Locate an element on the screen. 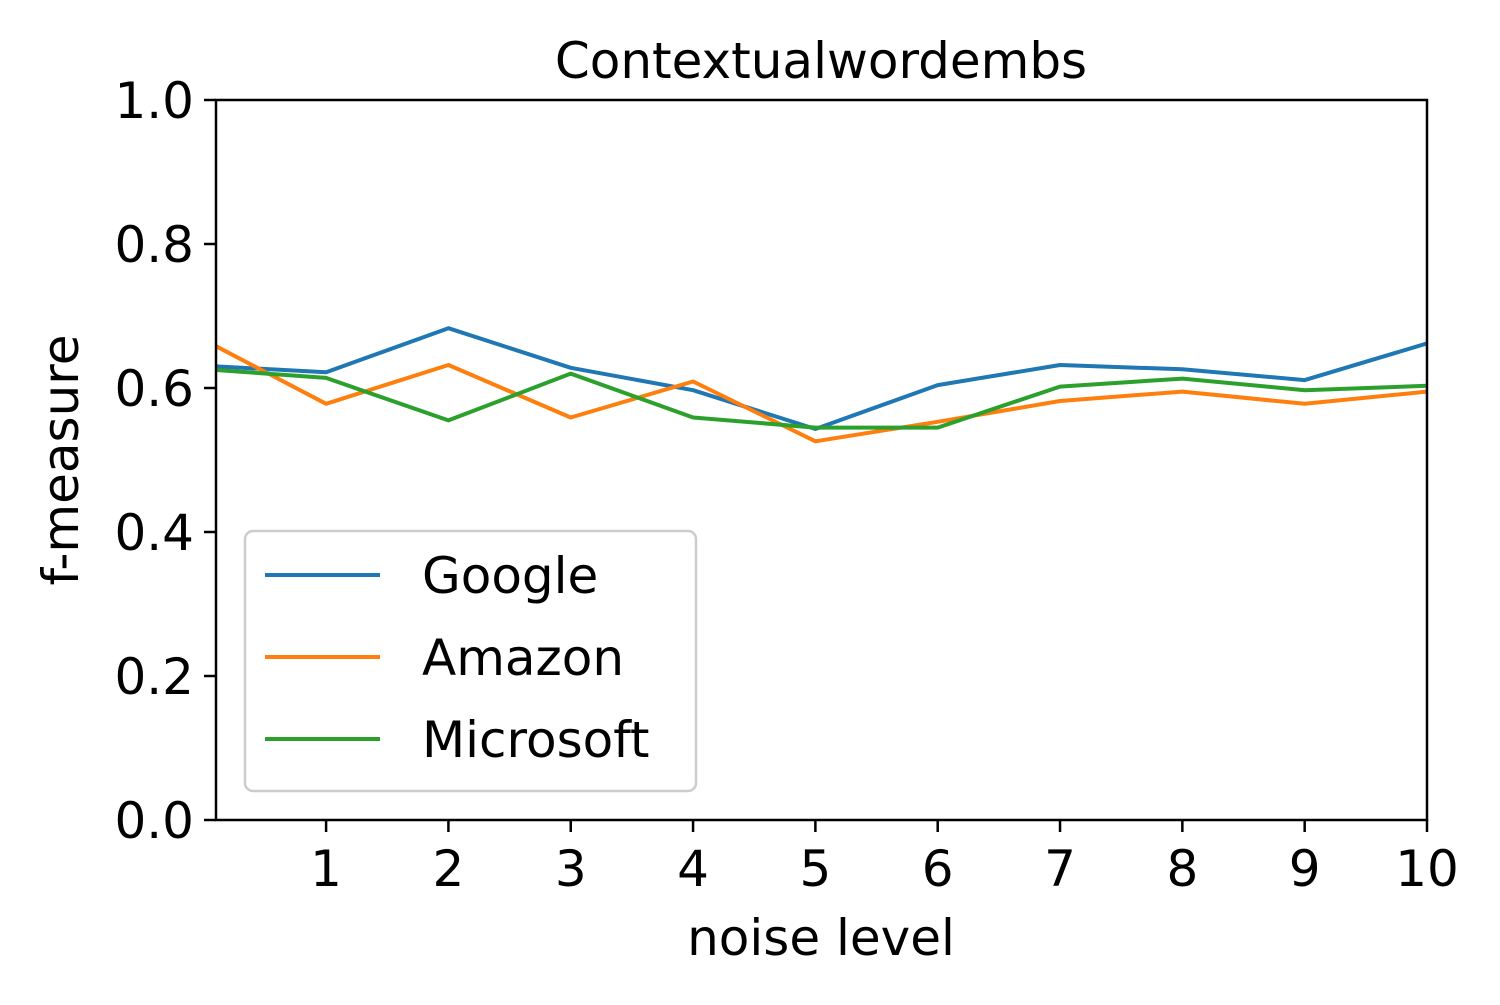 The width and height of the screenshot is (1500, 1005). legend-box is located at coordinates (470, 661).